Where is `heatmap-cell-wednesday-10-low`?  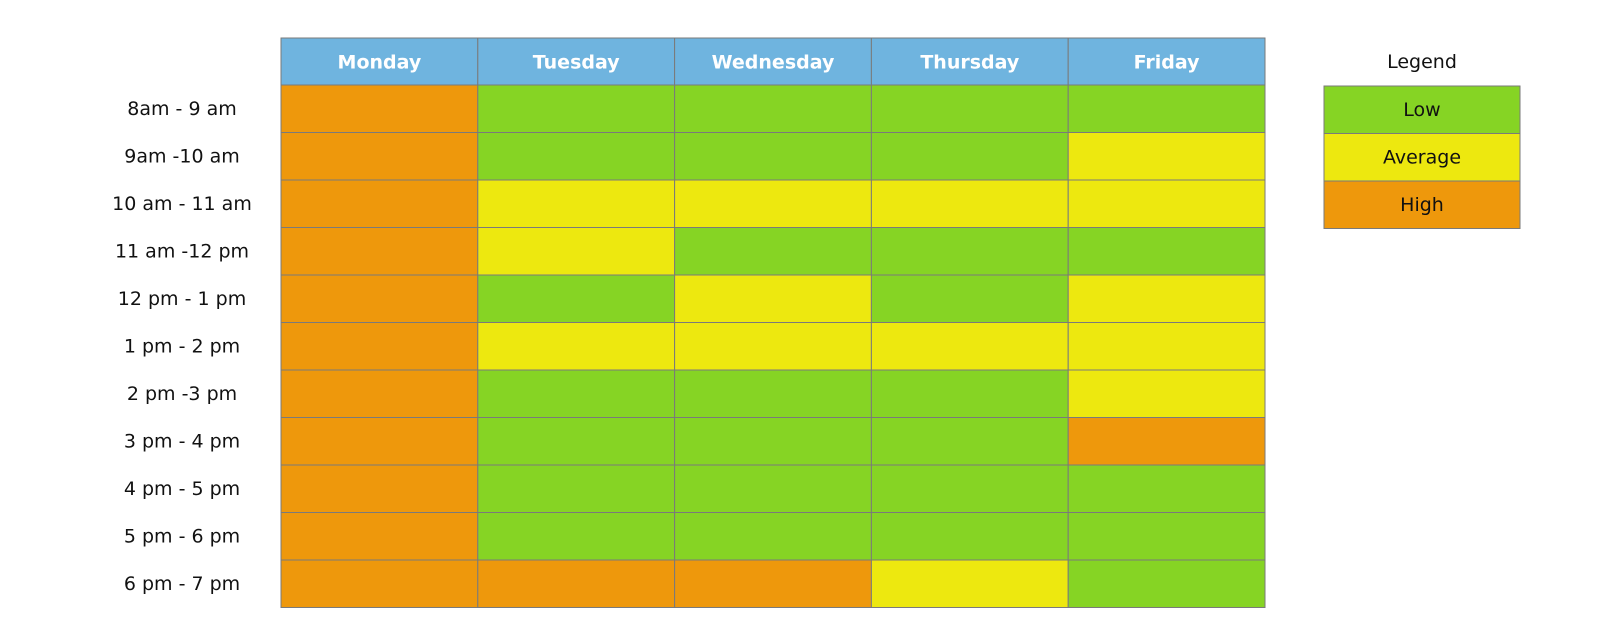
heatmap-cell-wednesday-10-low is located at coordinates (773, 536).